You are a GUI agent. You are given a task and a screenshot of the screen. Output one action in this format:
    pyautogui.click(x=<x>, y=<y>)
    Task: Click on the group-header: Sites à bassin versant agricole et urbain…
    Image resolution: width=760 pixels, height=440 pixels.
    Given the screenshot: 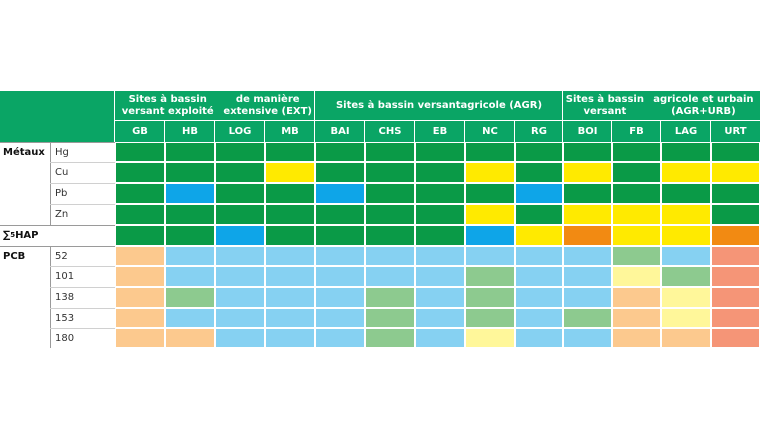 What is the action you would take?
    pyautogui.click(x=661, y=106)
    